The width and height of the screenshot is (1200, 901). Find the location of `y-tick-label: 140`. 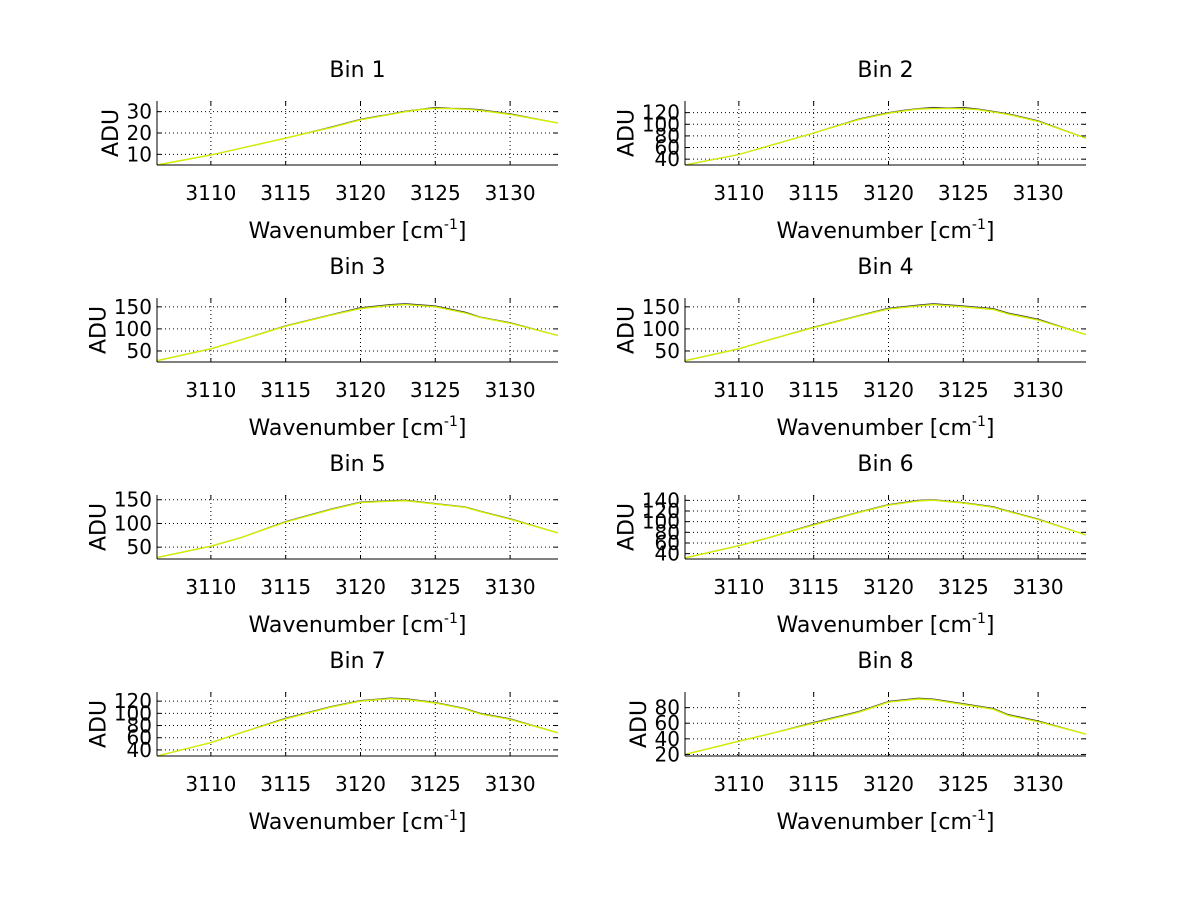

y-tick-label: 140 is located at coordinates (661, 500).